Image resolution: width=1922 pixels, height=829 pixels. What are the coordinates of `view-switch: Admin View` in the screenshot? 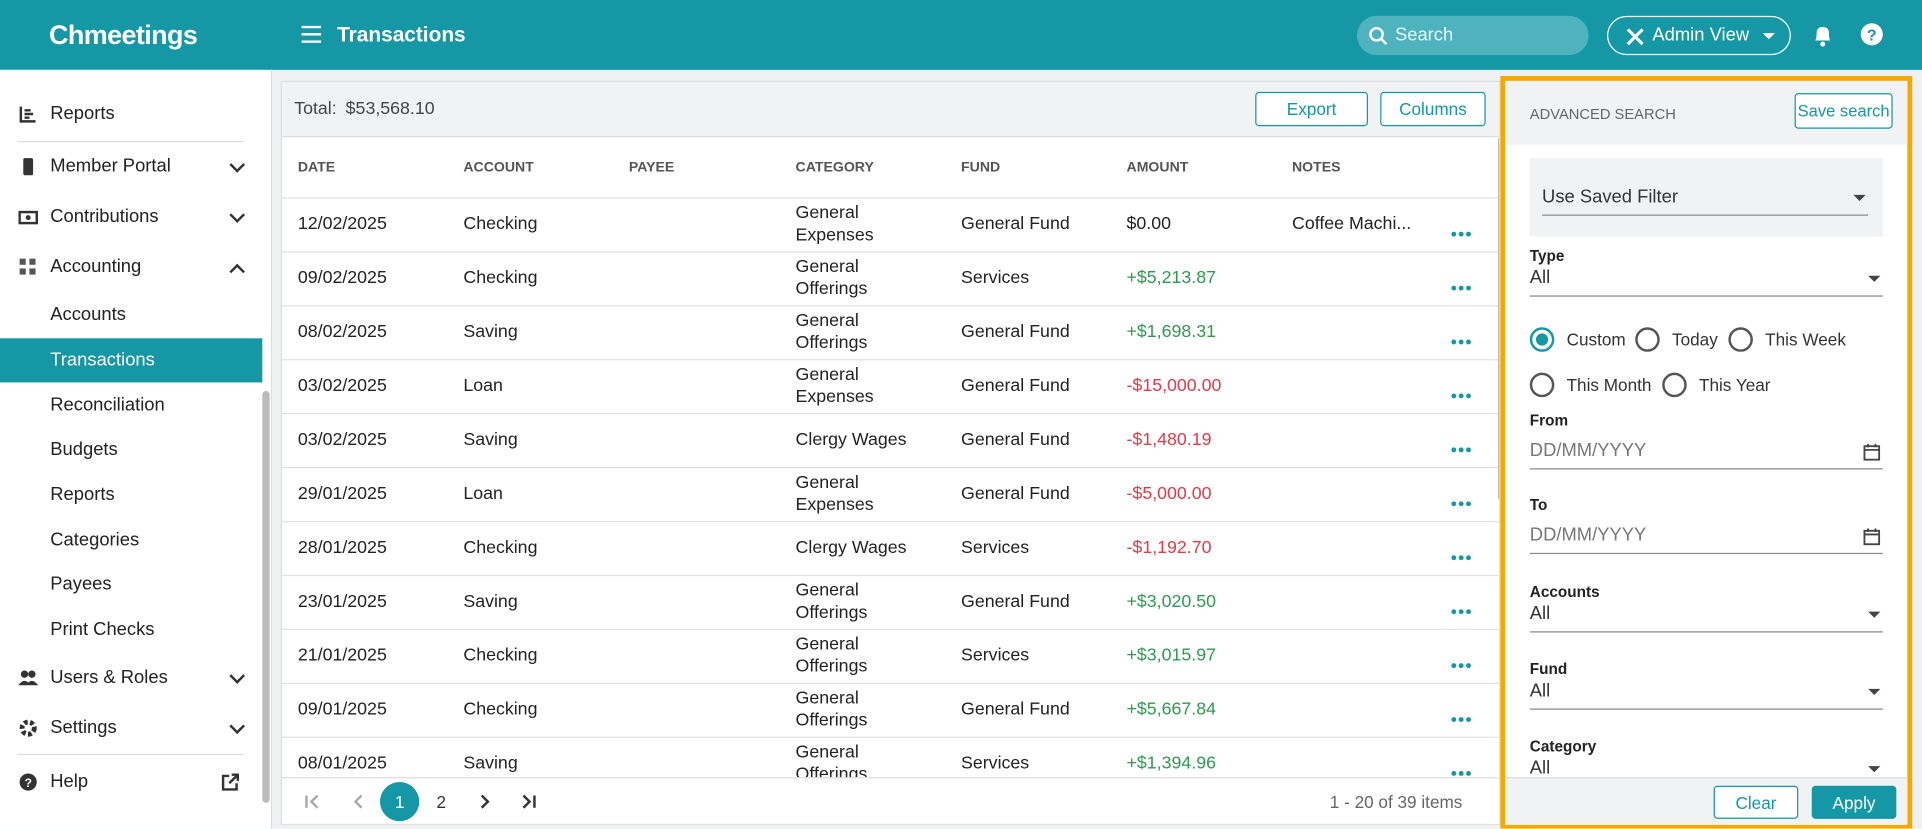 It's located at (1699, 35).